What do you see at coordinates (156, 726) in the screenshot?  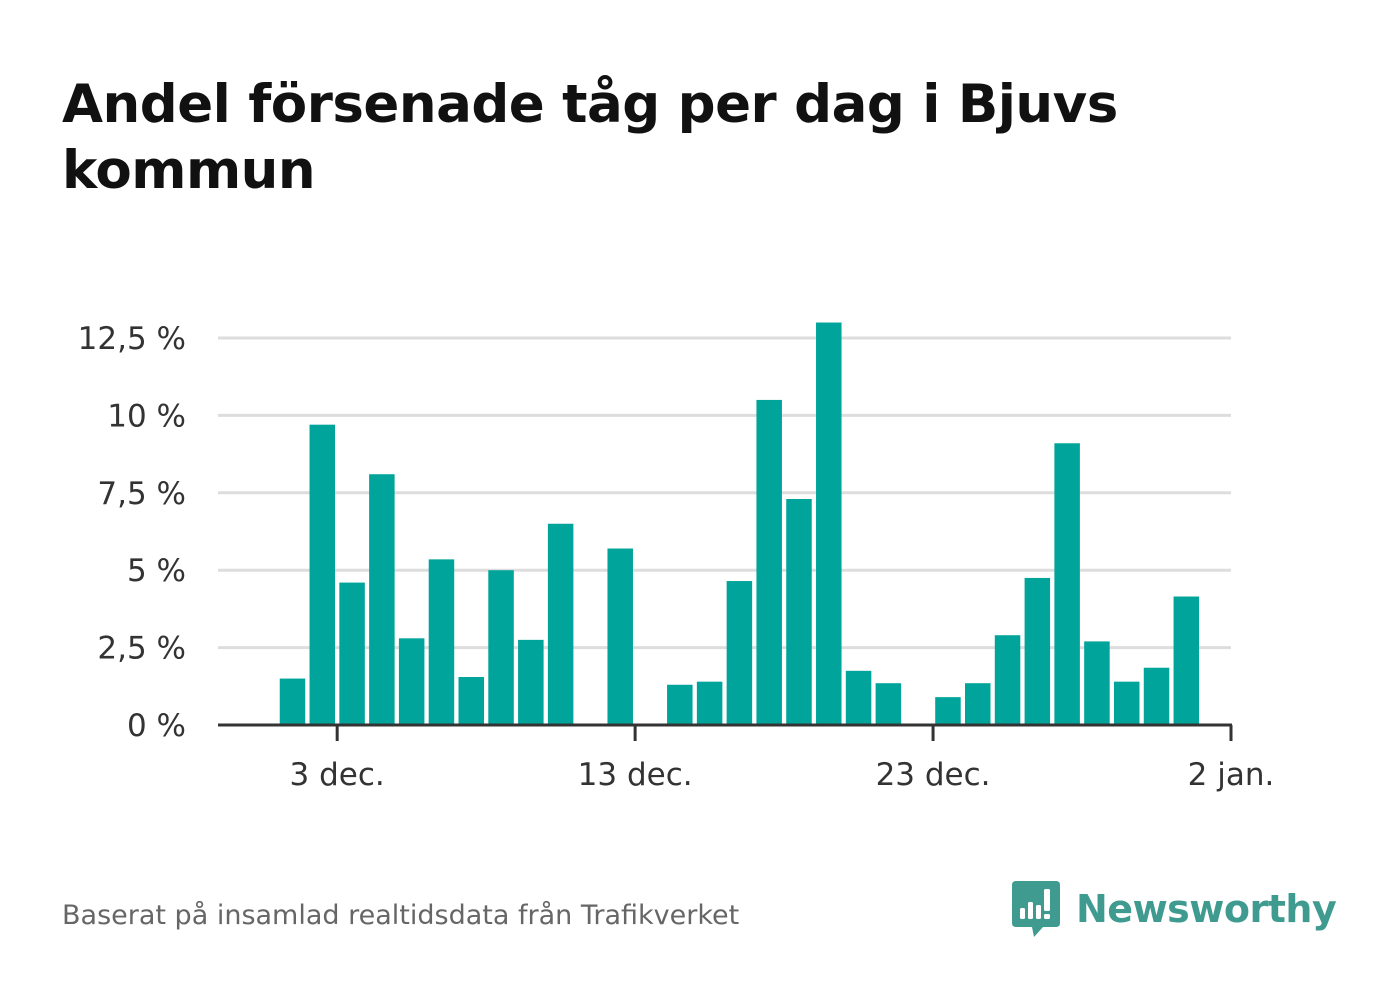 I see `y-tick-label: 0 %` at bounding box center [156, 726].